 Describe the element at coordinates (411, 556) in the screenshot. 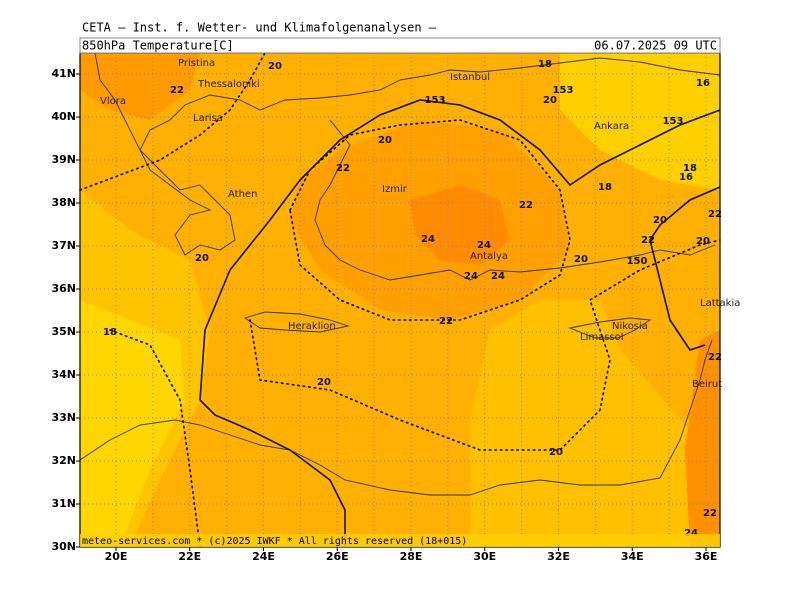

I see `longitude-label: 28E` at that location.